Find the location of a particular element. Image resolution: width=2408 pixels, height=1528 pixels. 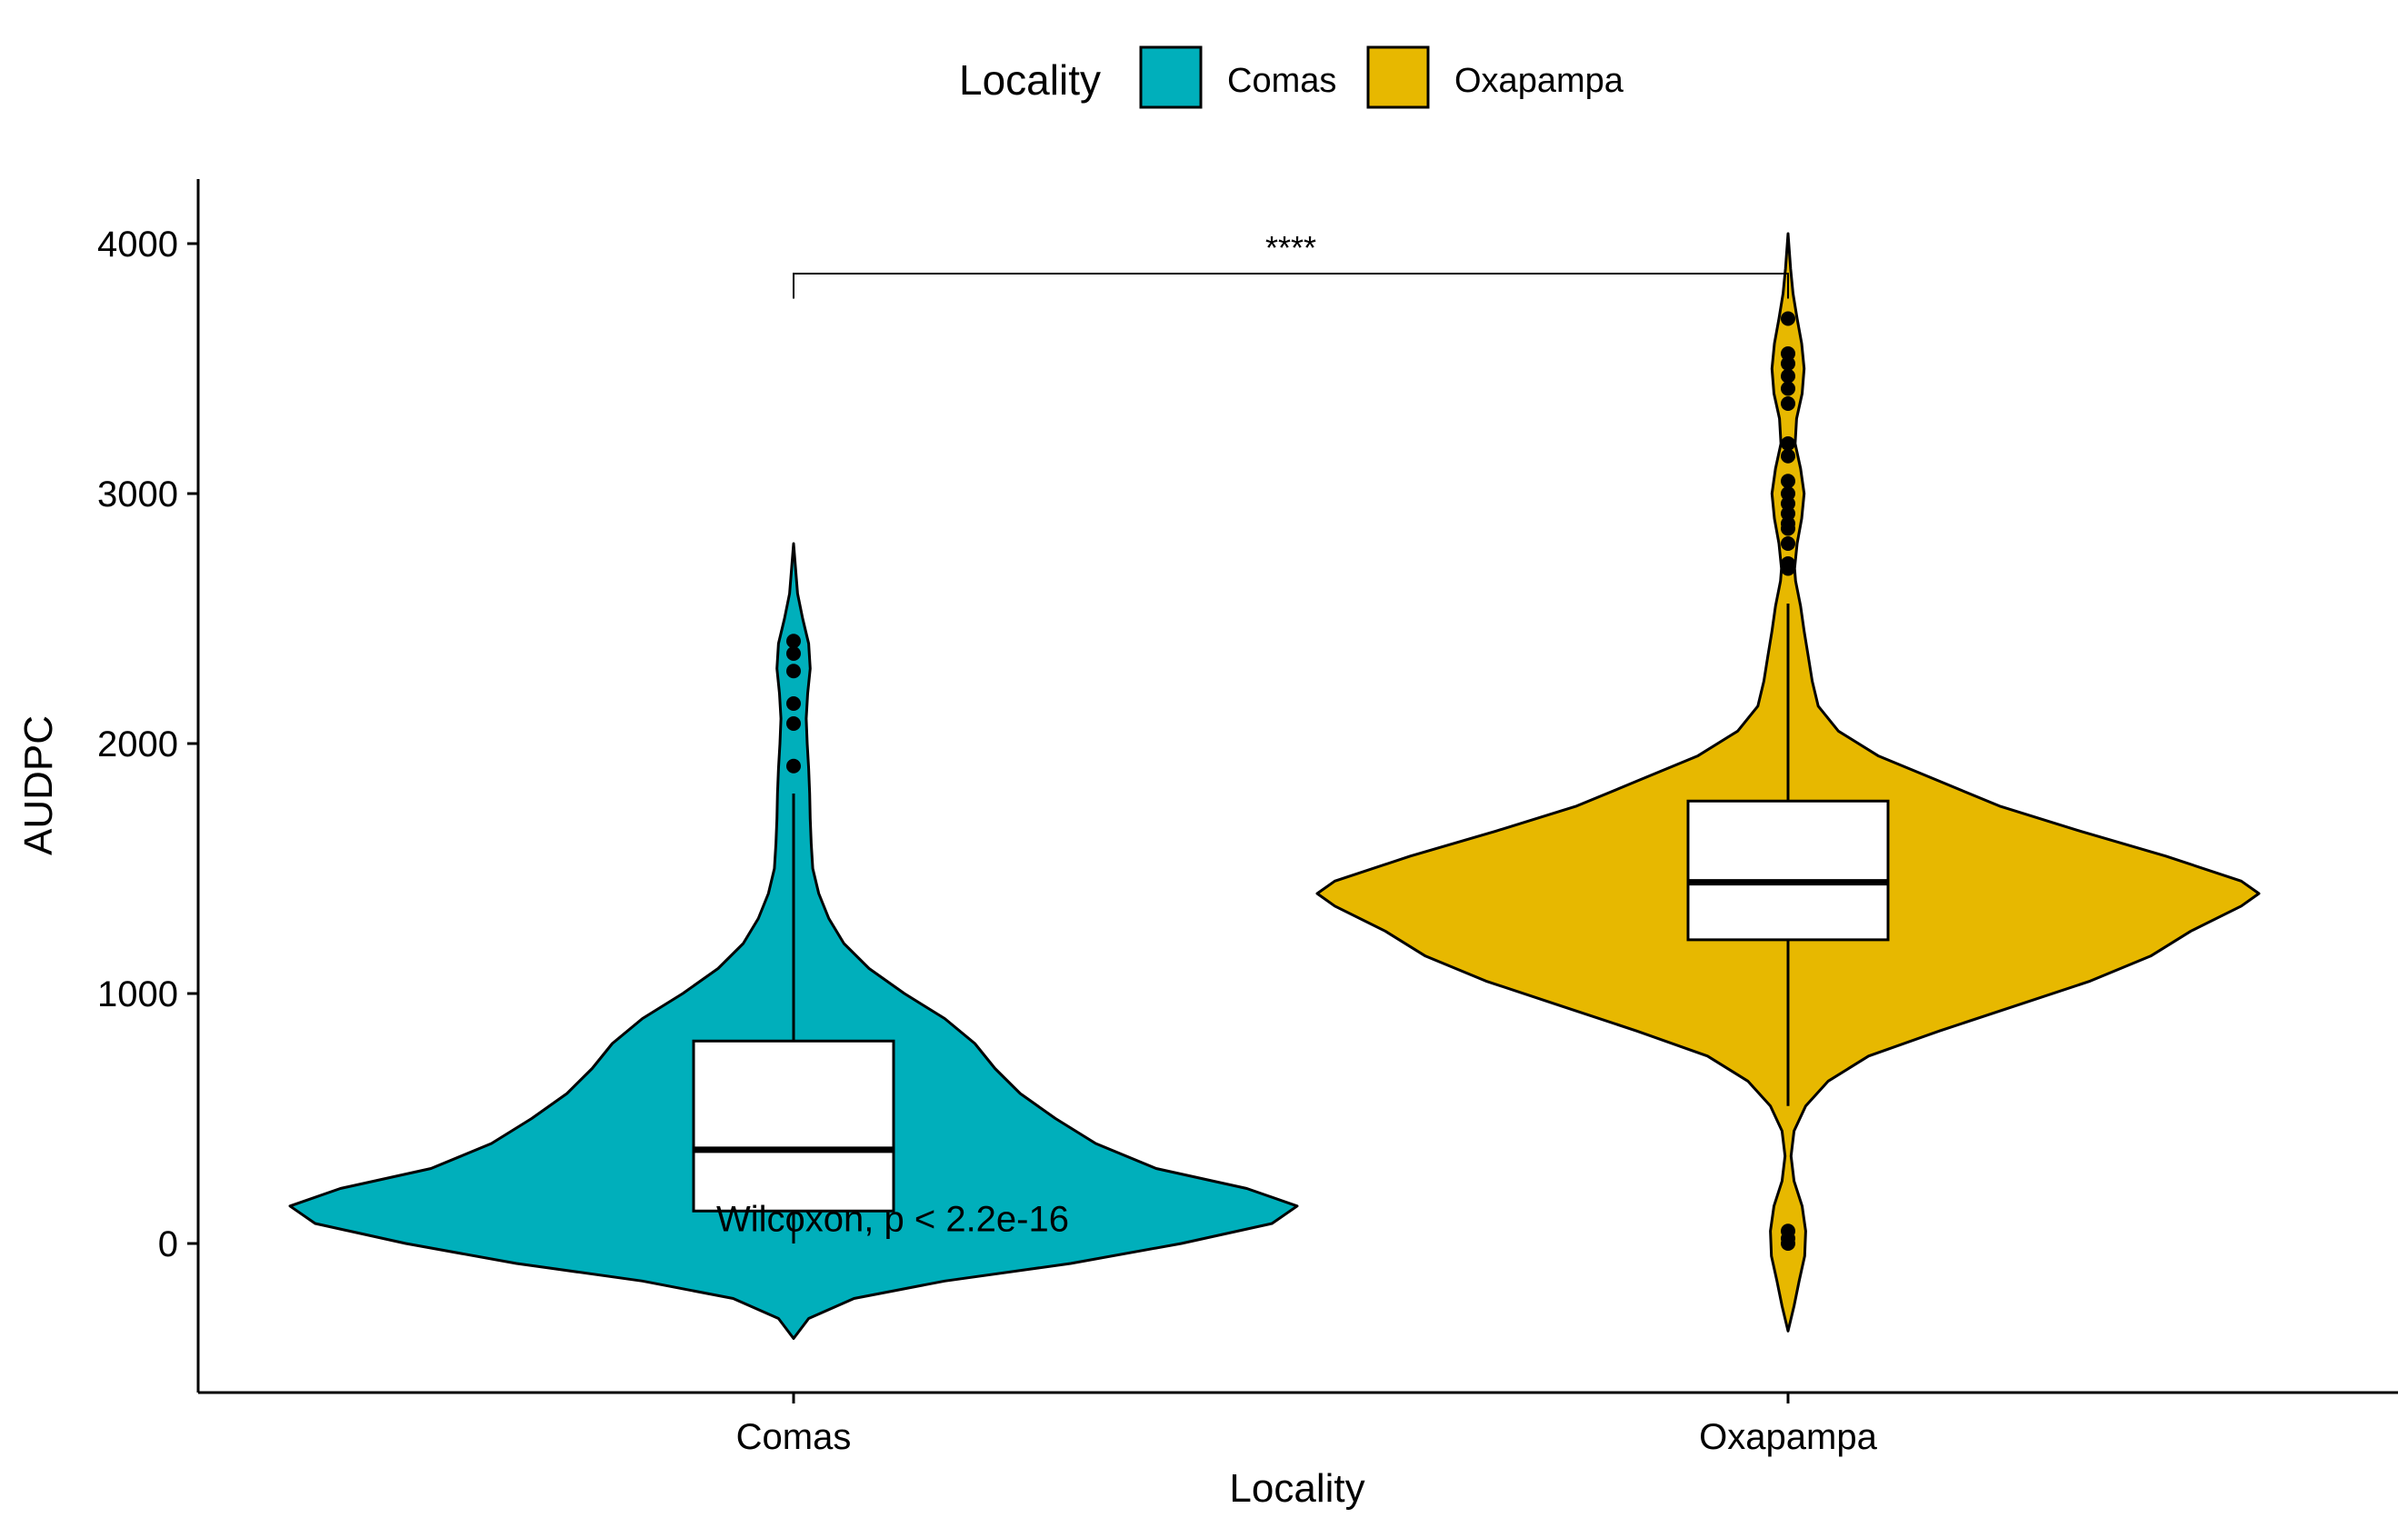

box-comas is located at coordinates (793, 1126).